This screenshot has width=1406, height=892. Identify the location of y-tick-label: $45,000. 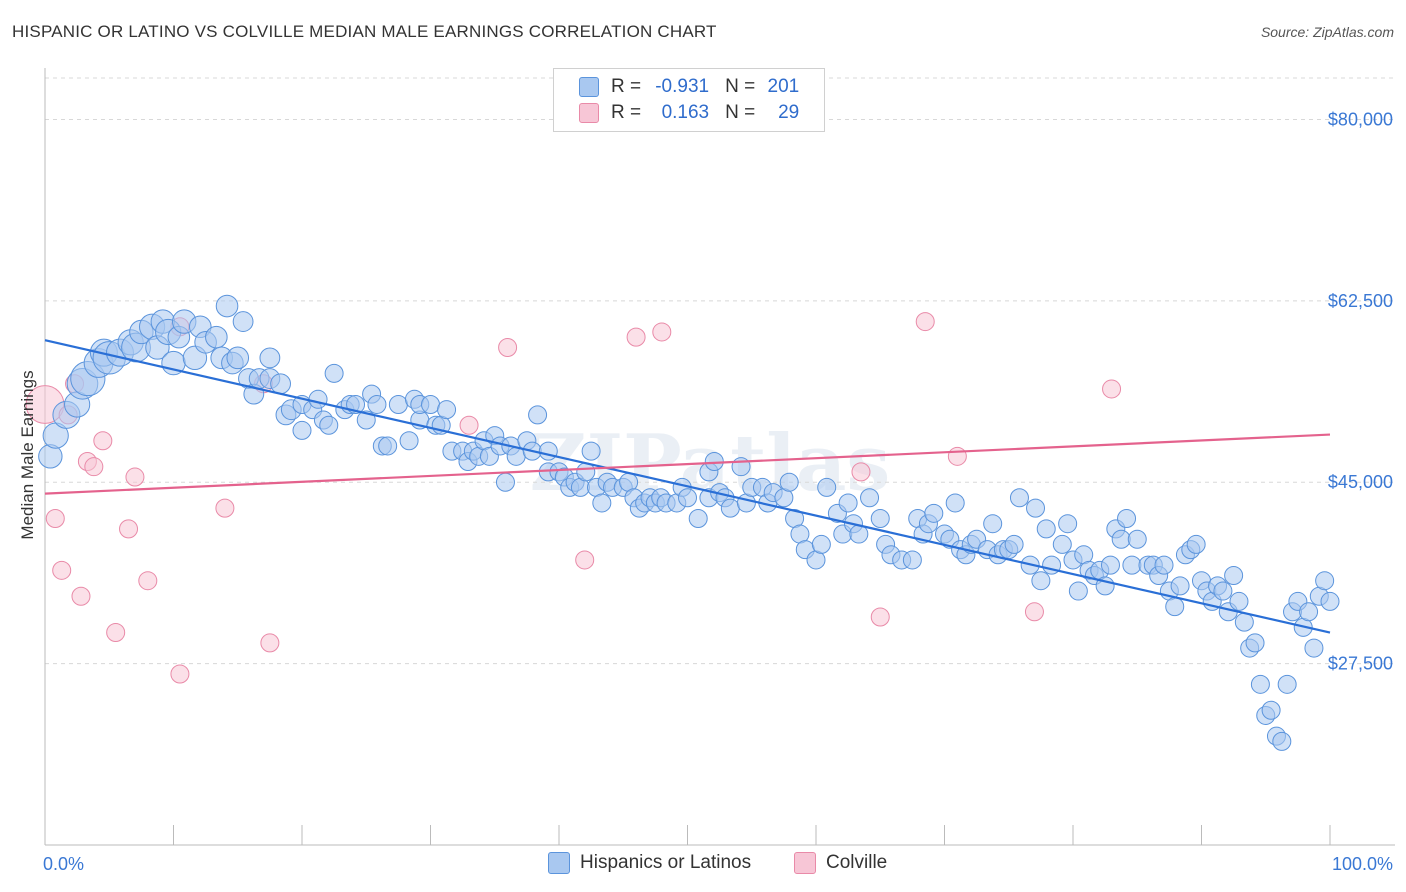
(1360, 482).